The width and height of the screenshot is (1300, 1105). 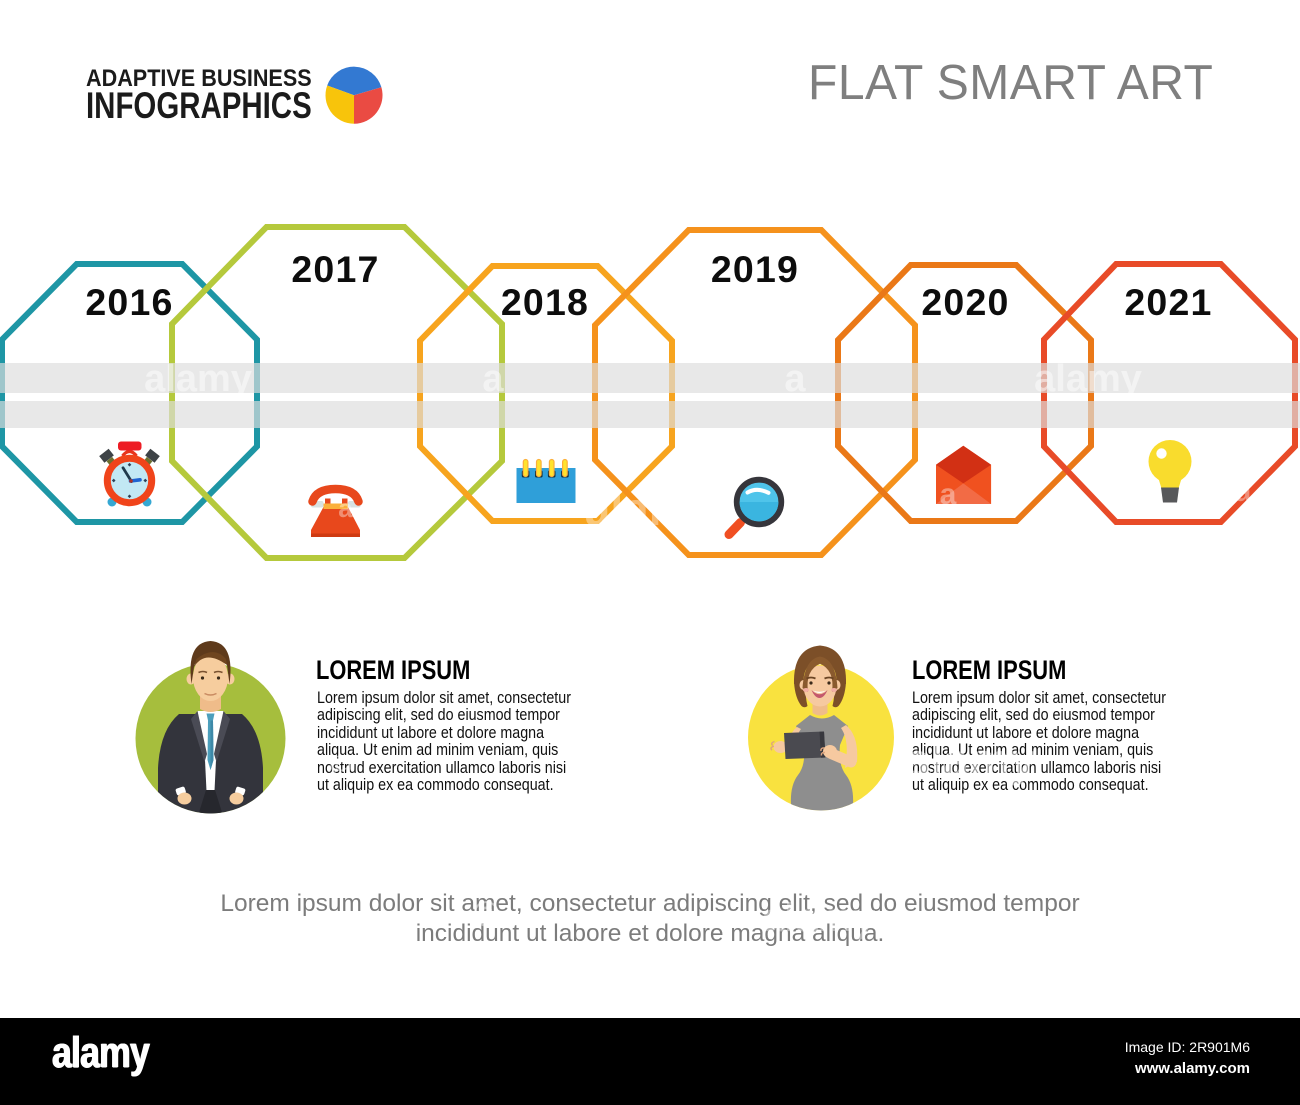 I want to click on svg-text: 2021, so click(x=1168, y=302).